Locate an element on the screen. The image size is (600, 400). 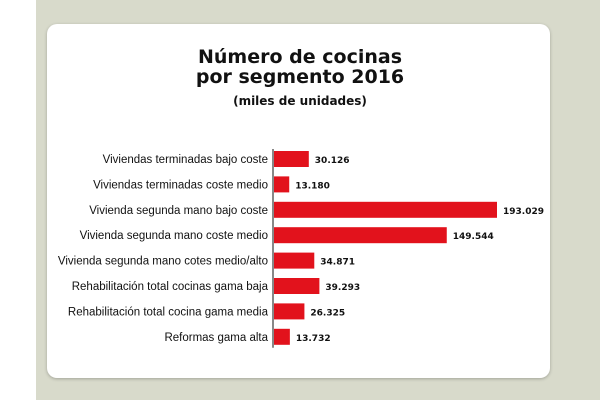
chart-subtitle: (miles de unidades) is located at coordinates (300, 101).